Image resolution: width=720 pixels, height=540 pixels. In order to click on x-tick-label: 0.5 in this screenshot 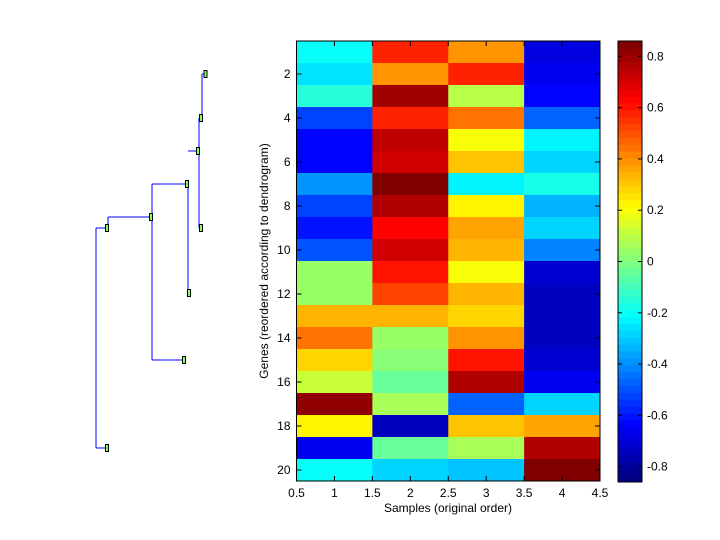, I will do `click(296, 493)`.